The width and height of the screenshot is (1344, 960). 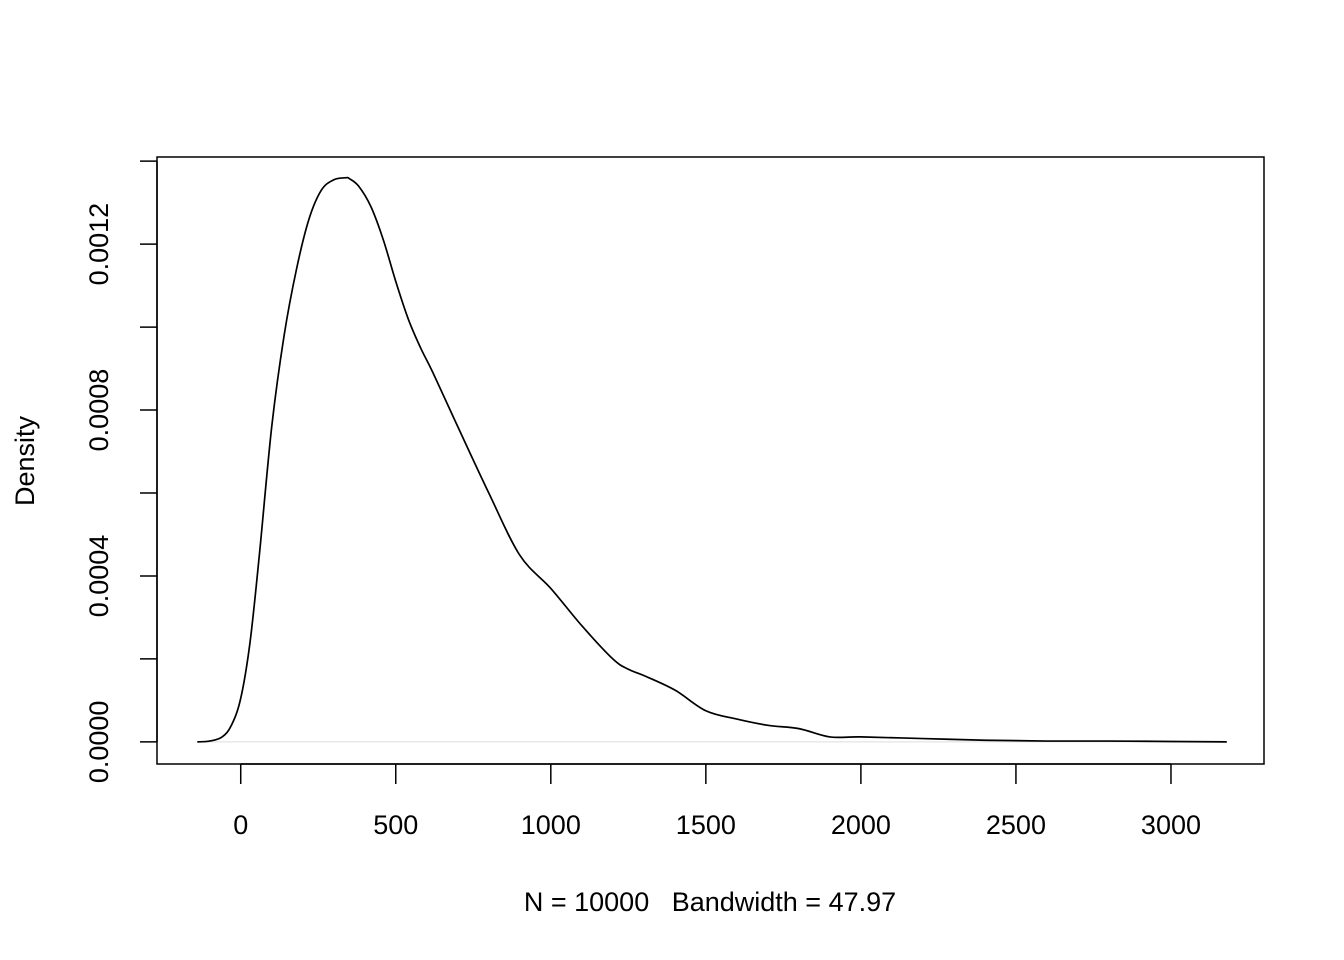 What do you see at coordinates (121, 472) in the screenshot?
I see `y-axis: 0.0000 0.0004 0.0008 0.0012` at bounding box center [121, 472].